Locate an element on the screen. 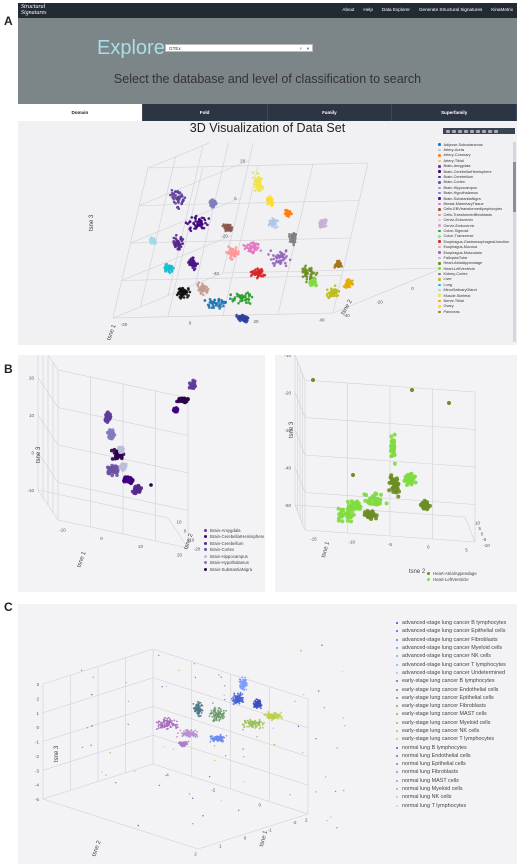  chevron-down-icon: ▾ is located at coordinates (307, 48).